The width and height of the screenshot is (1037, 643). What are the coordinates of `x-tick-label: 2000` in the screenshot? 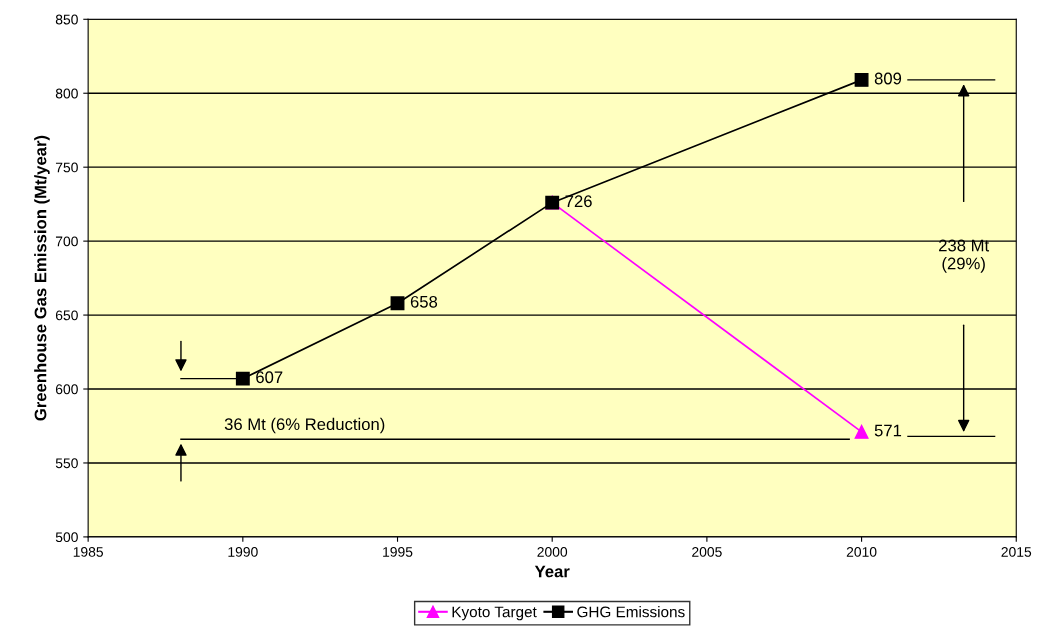 It's located at (552, 551).